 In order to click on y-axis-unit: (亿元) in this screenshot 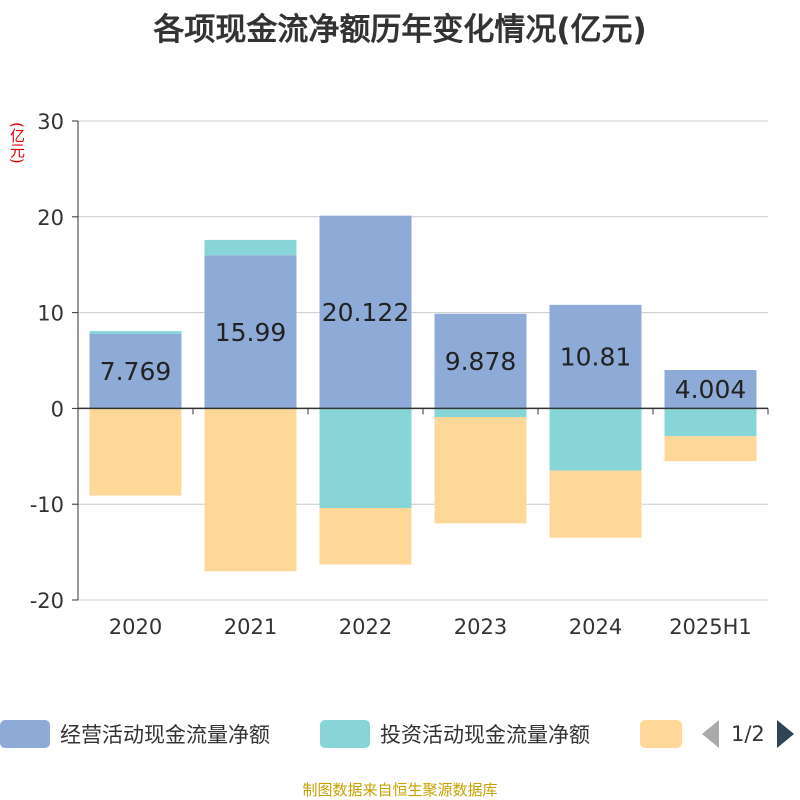, I will do `click(17, 143)`.